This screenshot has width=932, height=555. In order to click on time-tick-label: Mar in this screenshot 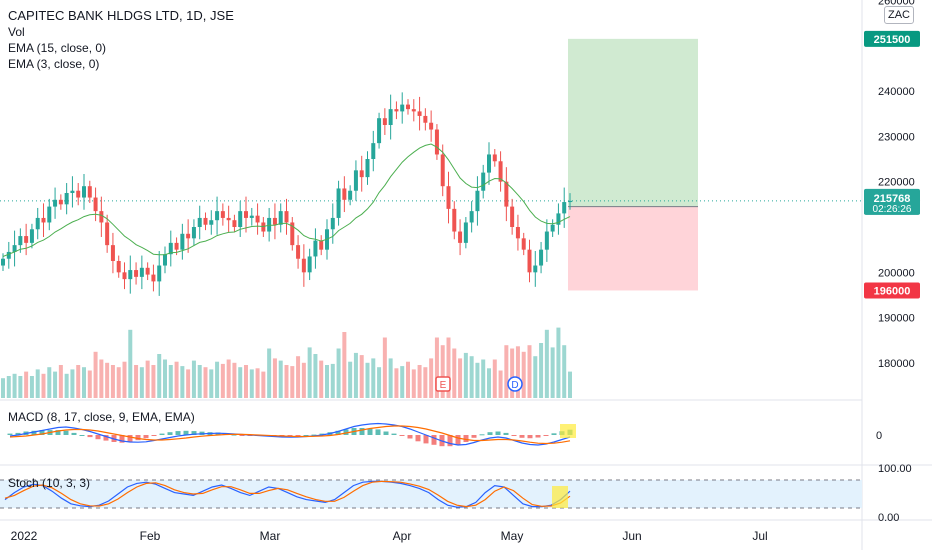, I will do `click(270, 536)`.